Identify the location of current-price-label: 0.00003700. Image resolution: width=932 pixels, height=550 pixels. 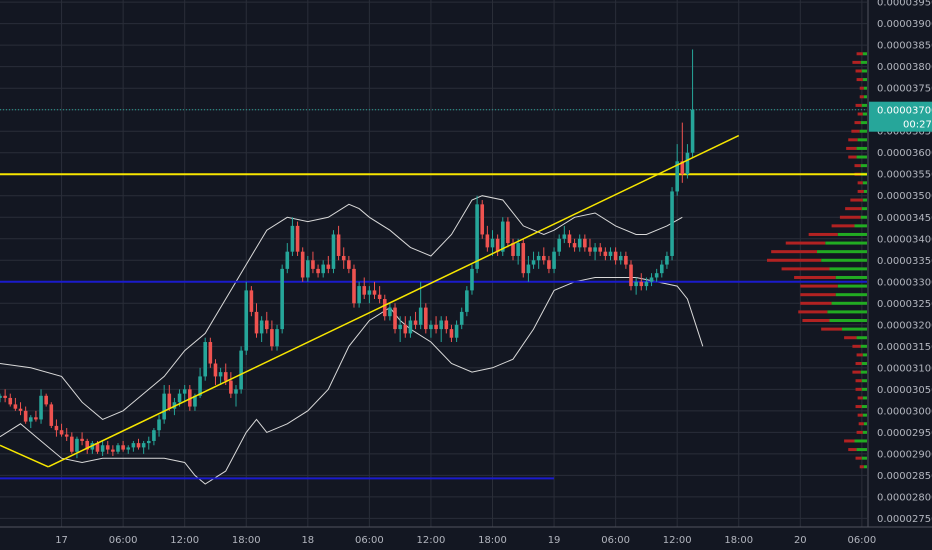
(904, 111).